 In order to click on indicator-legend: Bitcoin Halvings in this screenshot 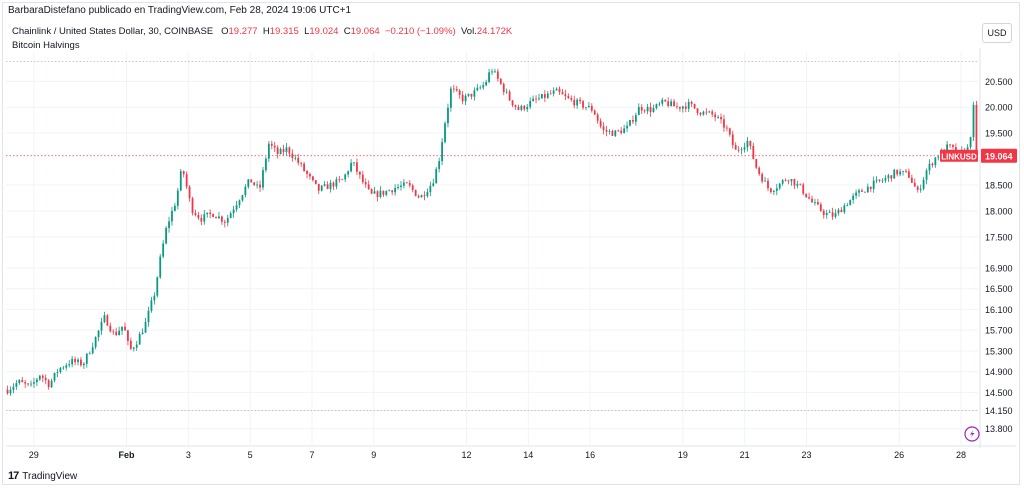, I will do `click(46, 45)`.